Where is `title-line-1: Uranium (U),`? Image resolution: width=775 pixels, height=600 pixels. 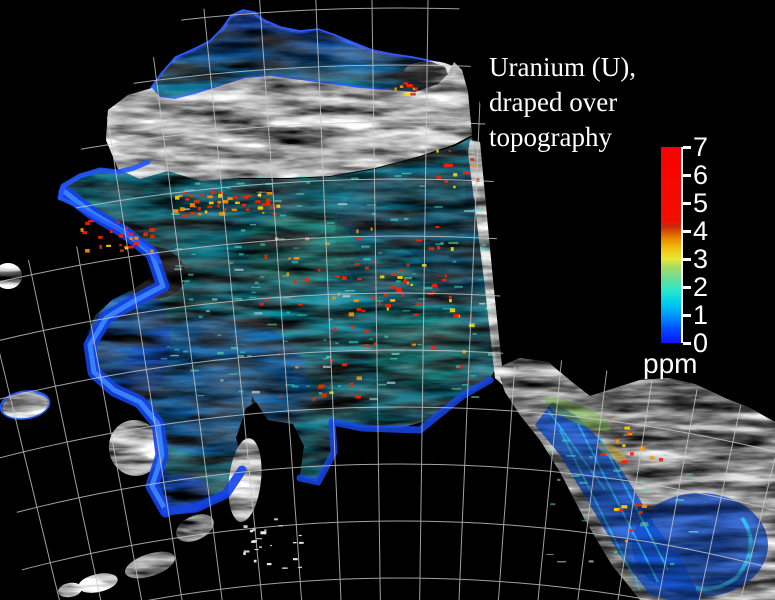
title-line-1: Uranium (U), is located at coordinates (562, 67).